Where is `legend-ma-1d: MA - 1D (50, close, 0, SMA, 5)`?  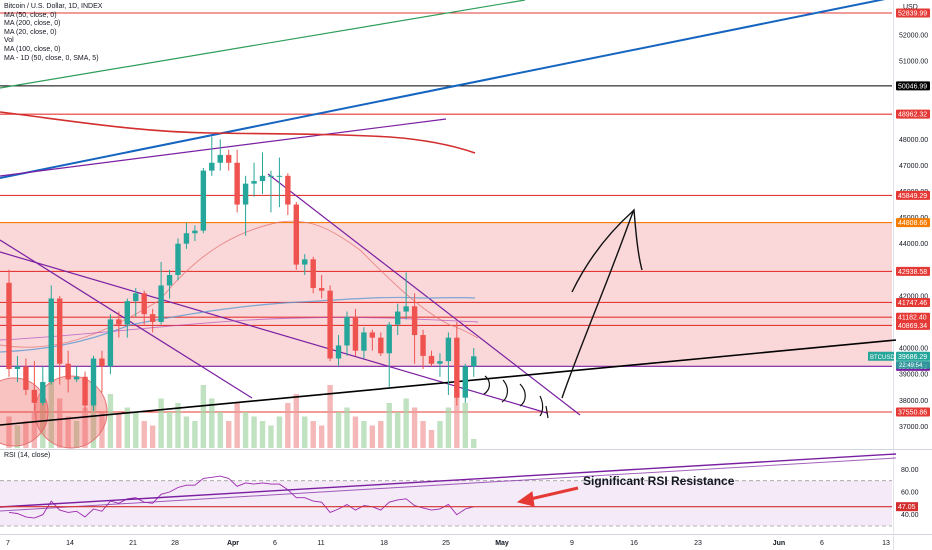
legend-ma-1d: MA - 1D (50, close, 0, SMA, 5) is located at coordinates (51, 58).